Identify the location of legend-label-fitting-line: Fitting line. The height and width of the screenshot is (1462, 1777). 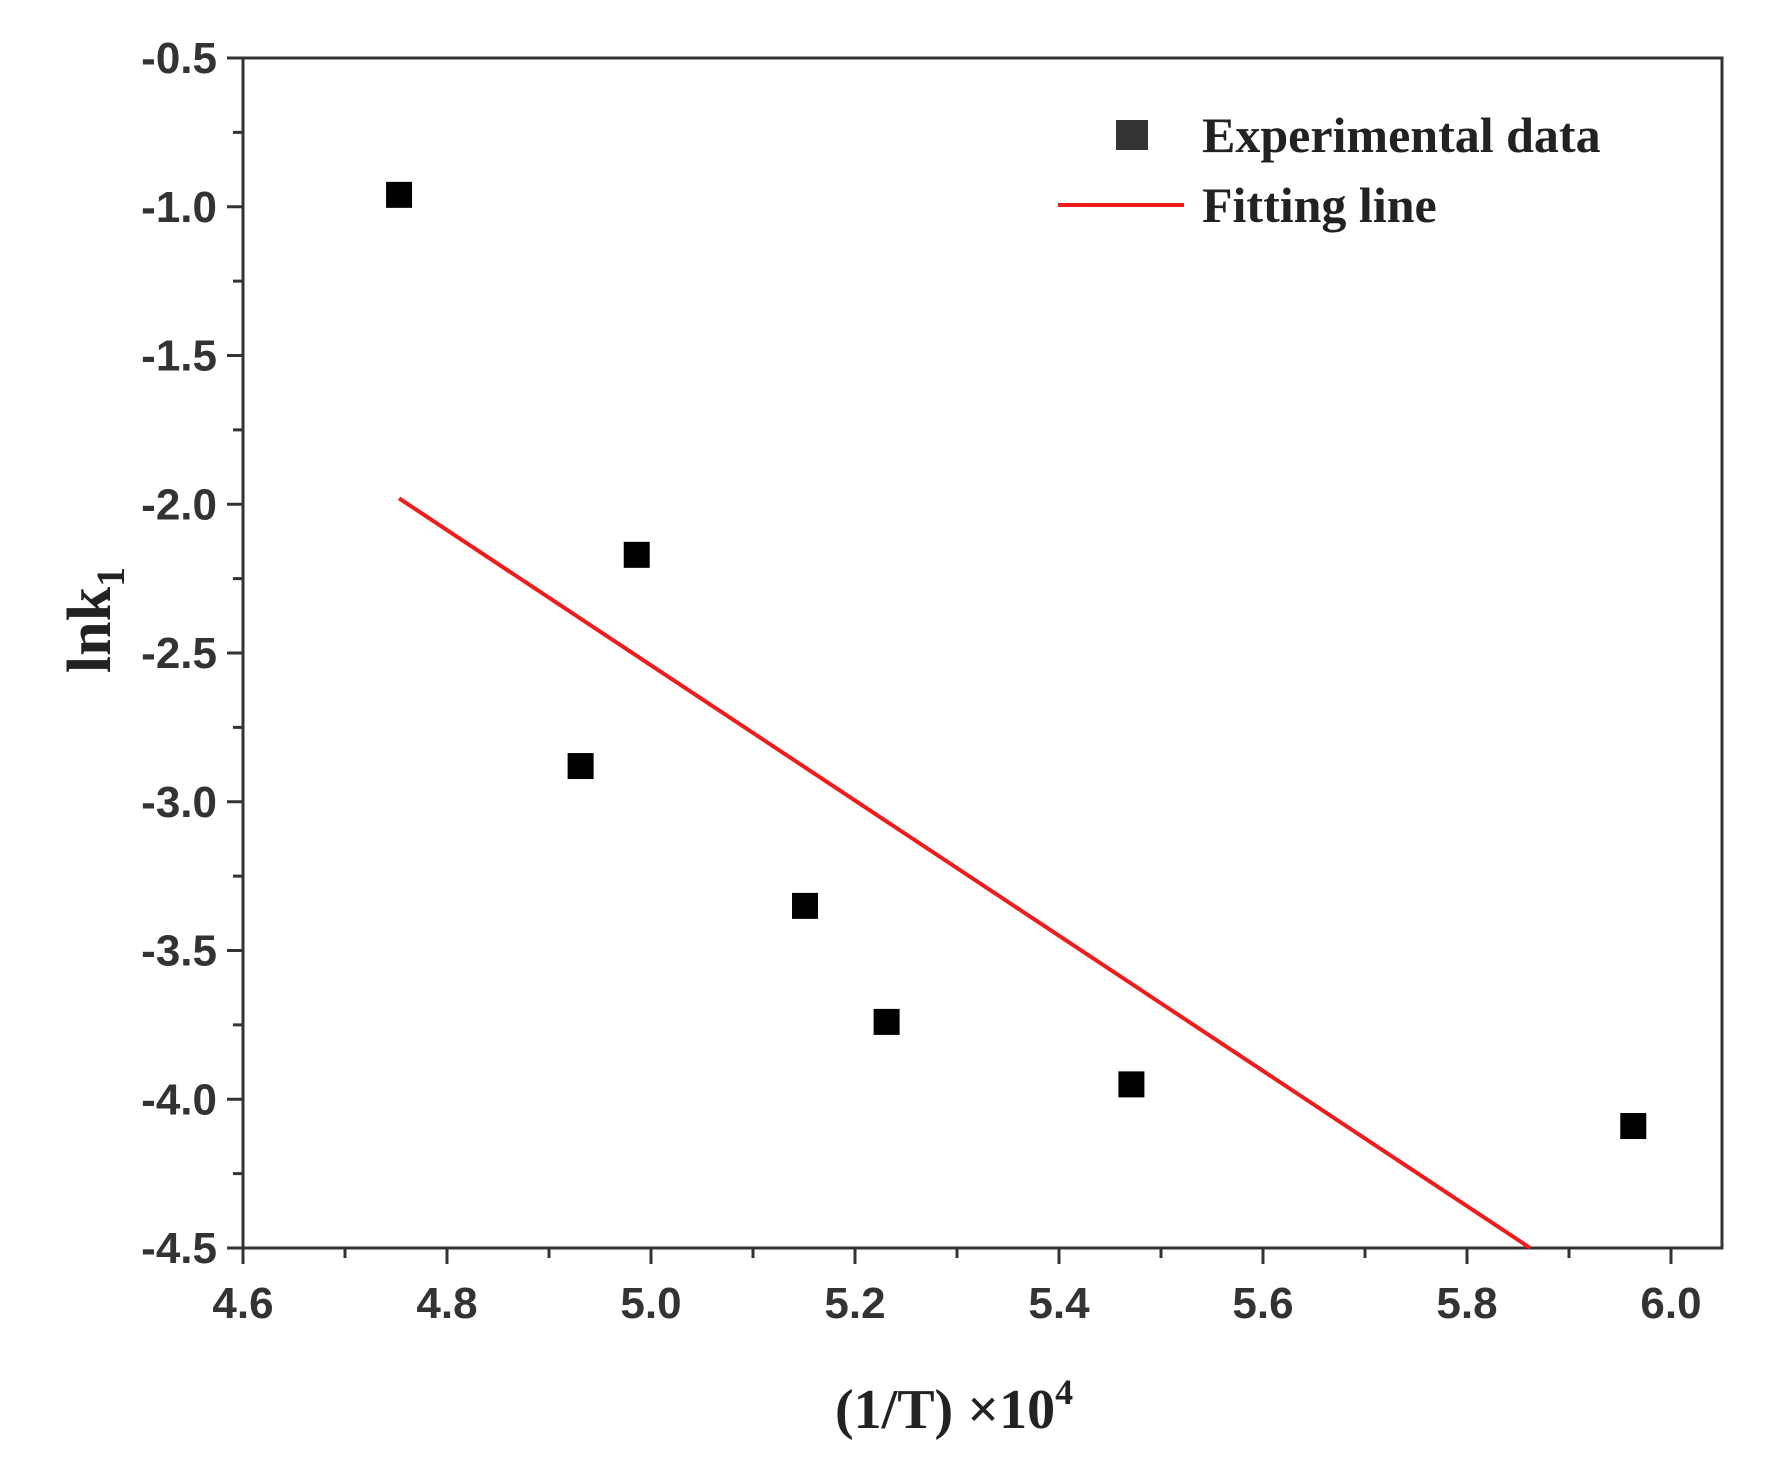
(1319, 205).